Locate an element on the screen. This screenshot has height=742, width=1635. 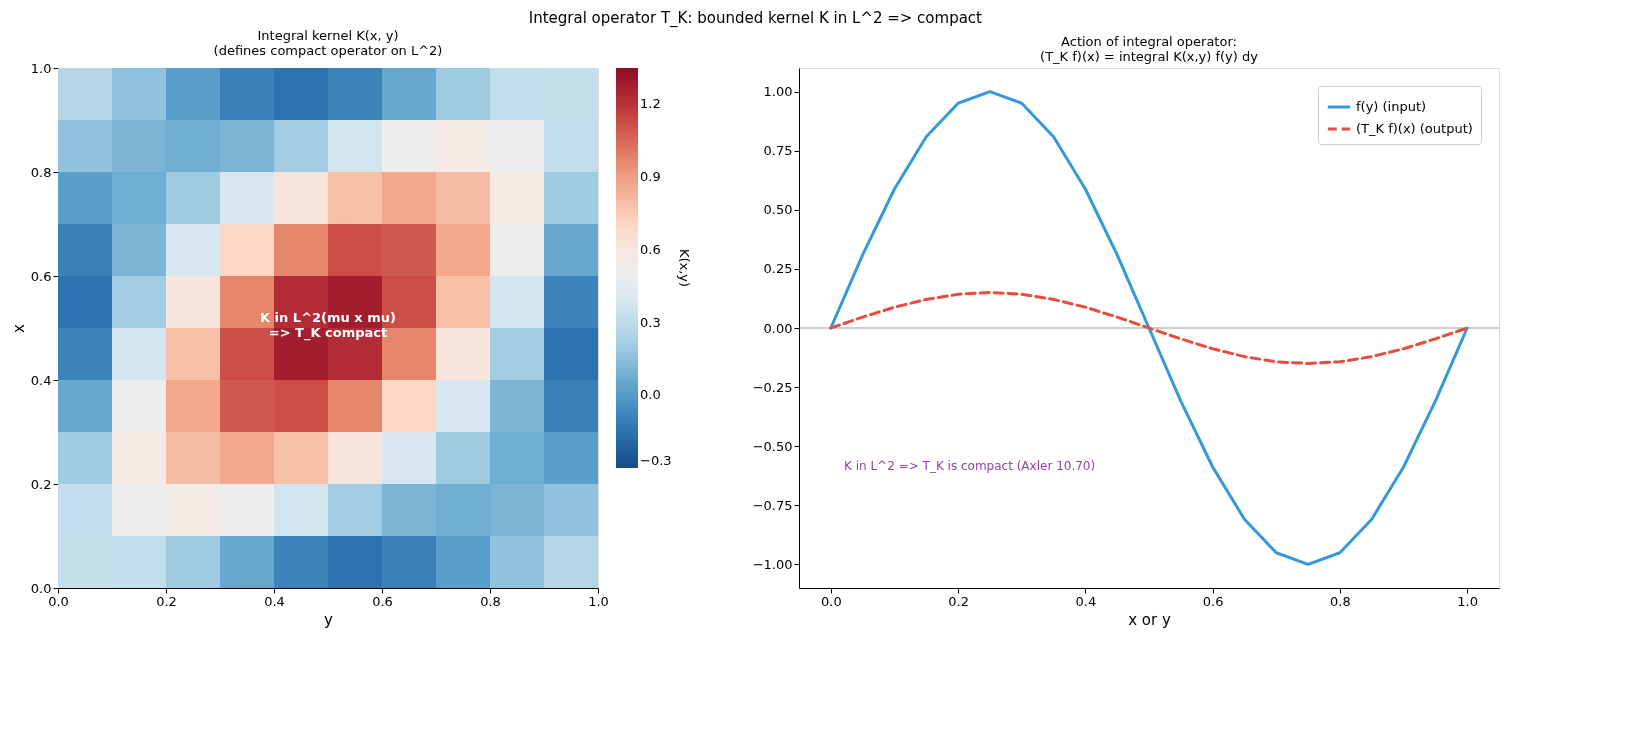
y-tick-label: 0.50 is located at coordinates (778, 210).